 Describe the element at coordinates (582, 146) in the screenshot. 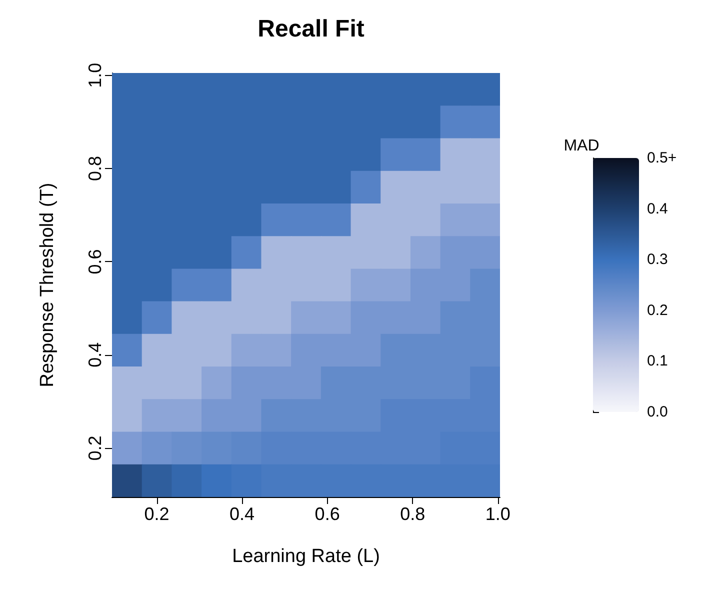

I see `color-bar-title: MAD` at that location.